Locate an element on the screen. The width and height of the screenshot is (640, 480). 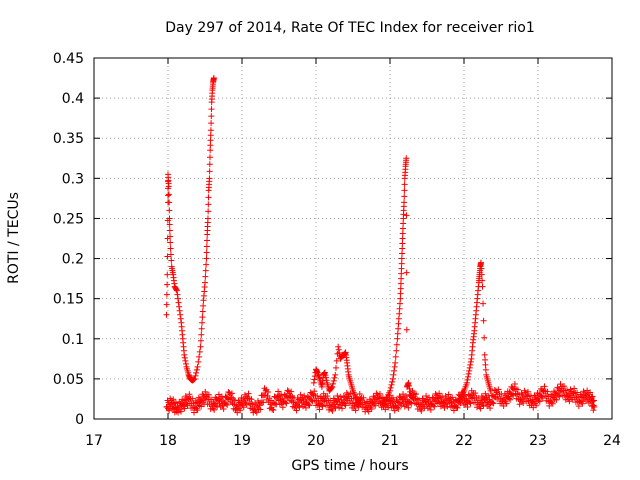
x-tick-label: 23 is located at coordinates (538, 441).